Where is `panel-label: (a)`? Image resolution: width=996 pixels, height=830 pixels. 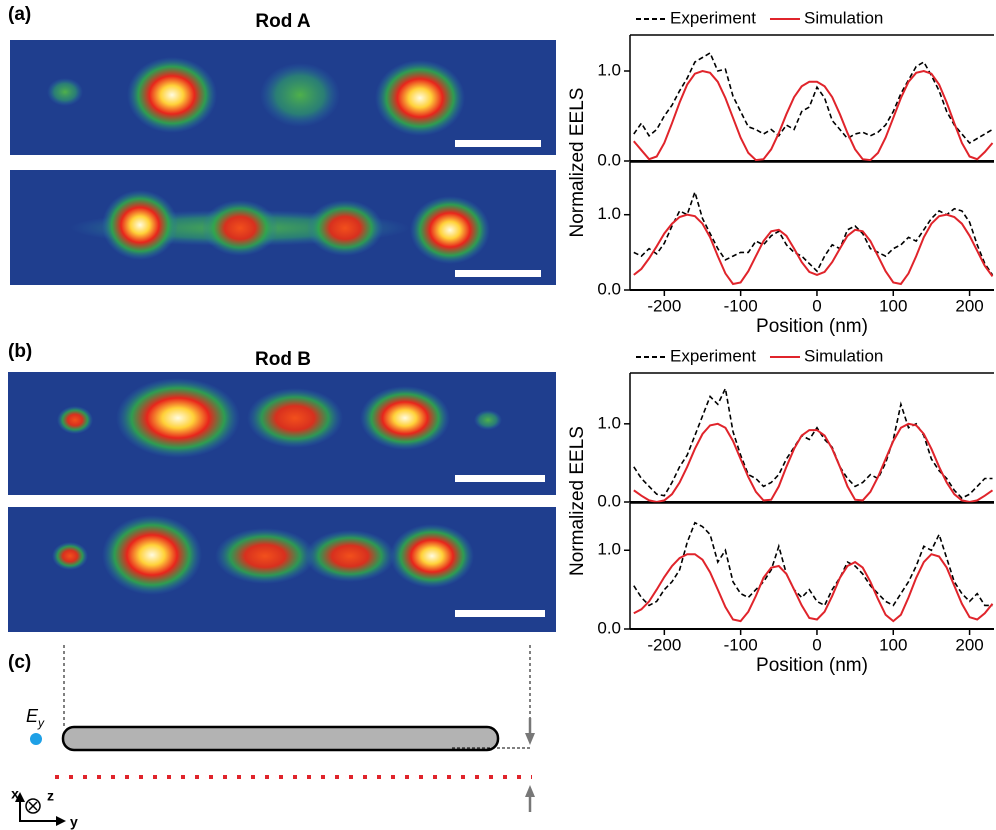 panel-label: (a) is located at coordinates (19, 14).